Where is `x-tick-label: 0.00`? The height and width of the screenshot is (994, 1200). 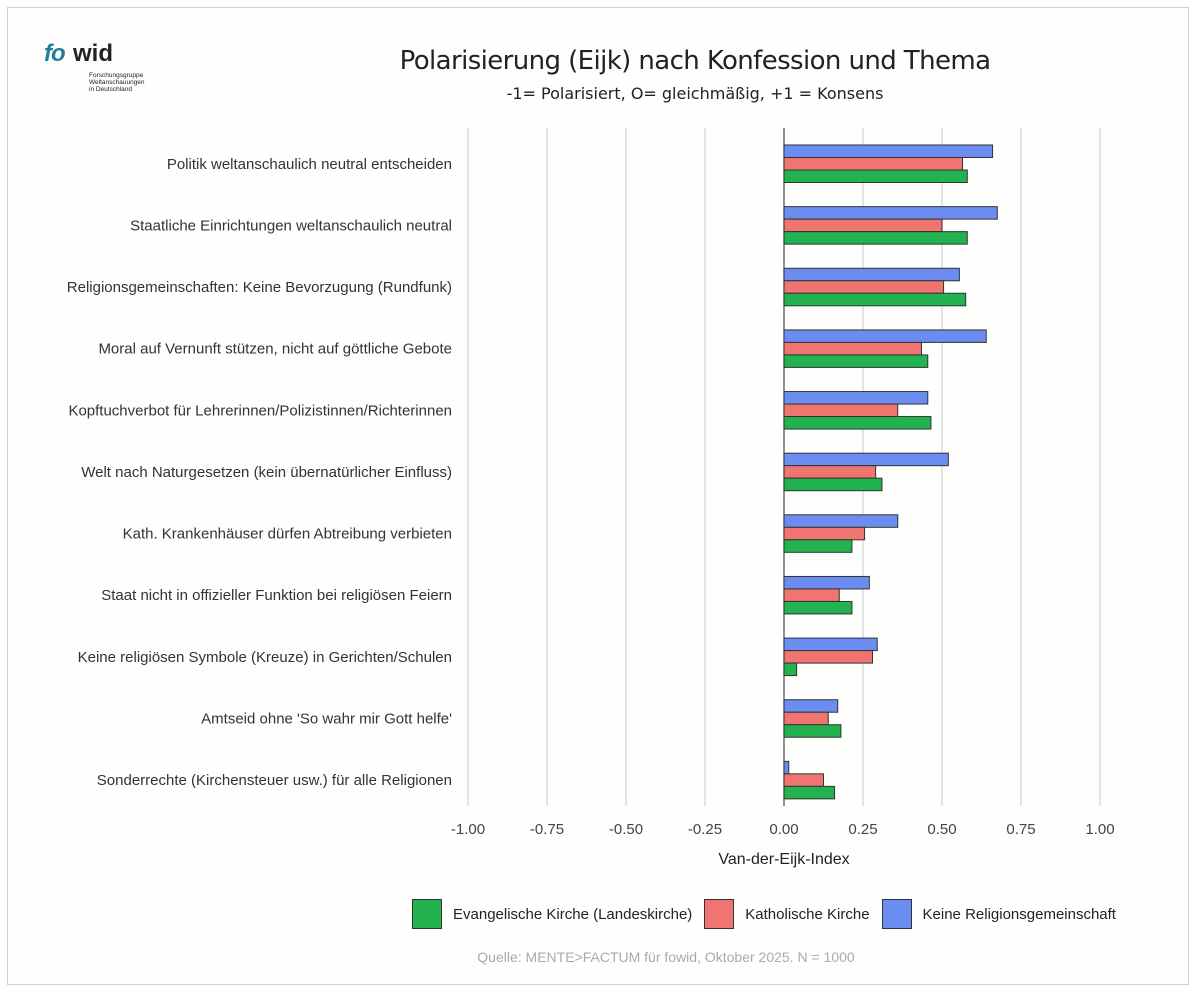 x-tick-label: 0.00 is located at coordinates (783, 829).